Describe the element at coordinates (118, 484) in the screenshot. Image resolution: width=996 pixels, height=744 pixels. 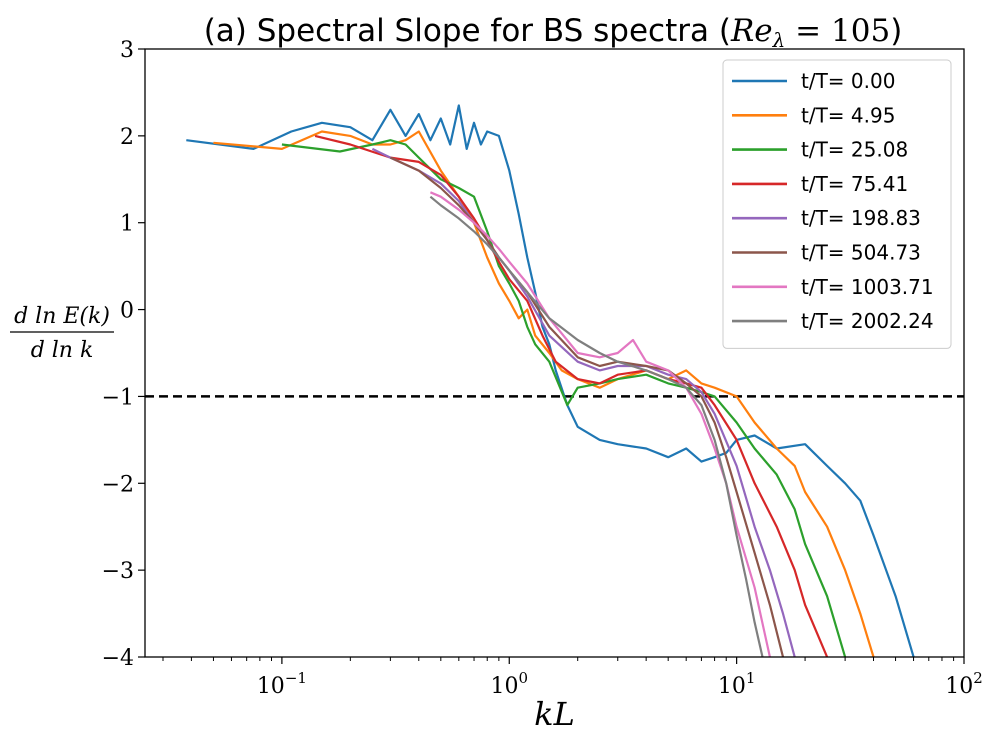
I see `y-tick-label-5: −2` at that location.